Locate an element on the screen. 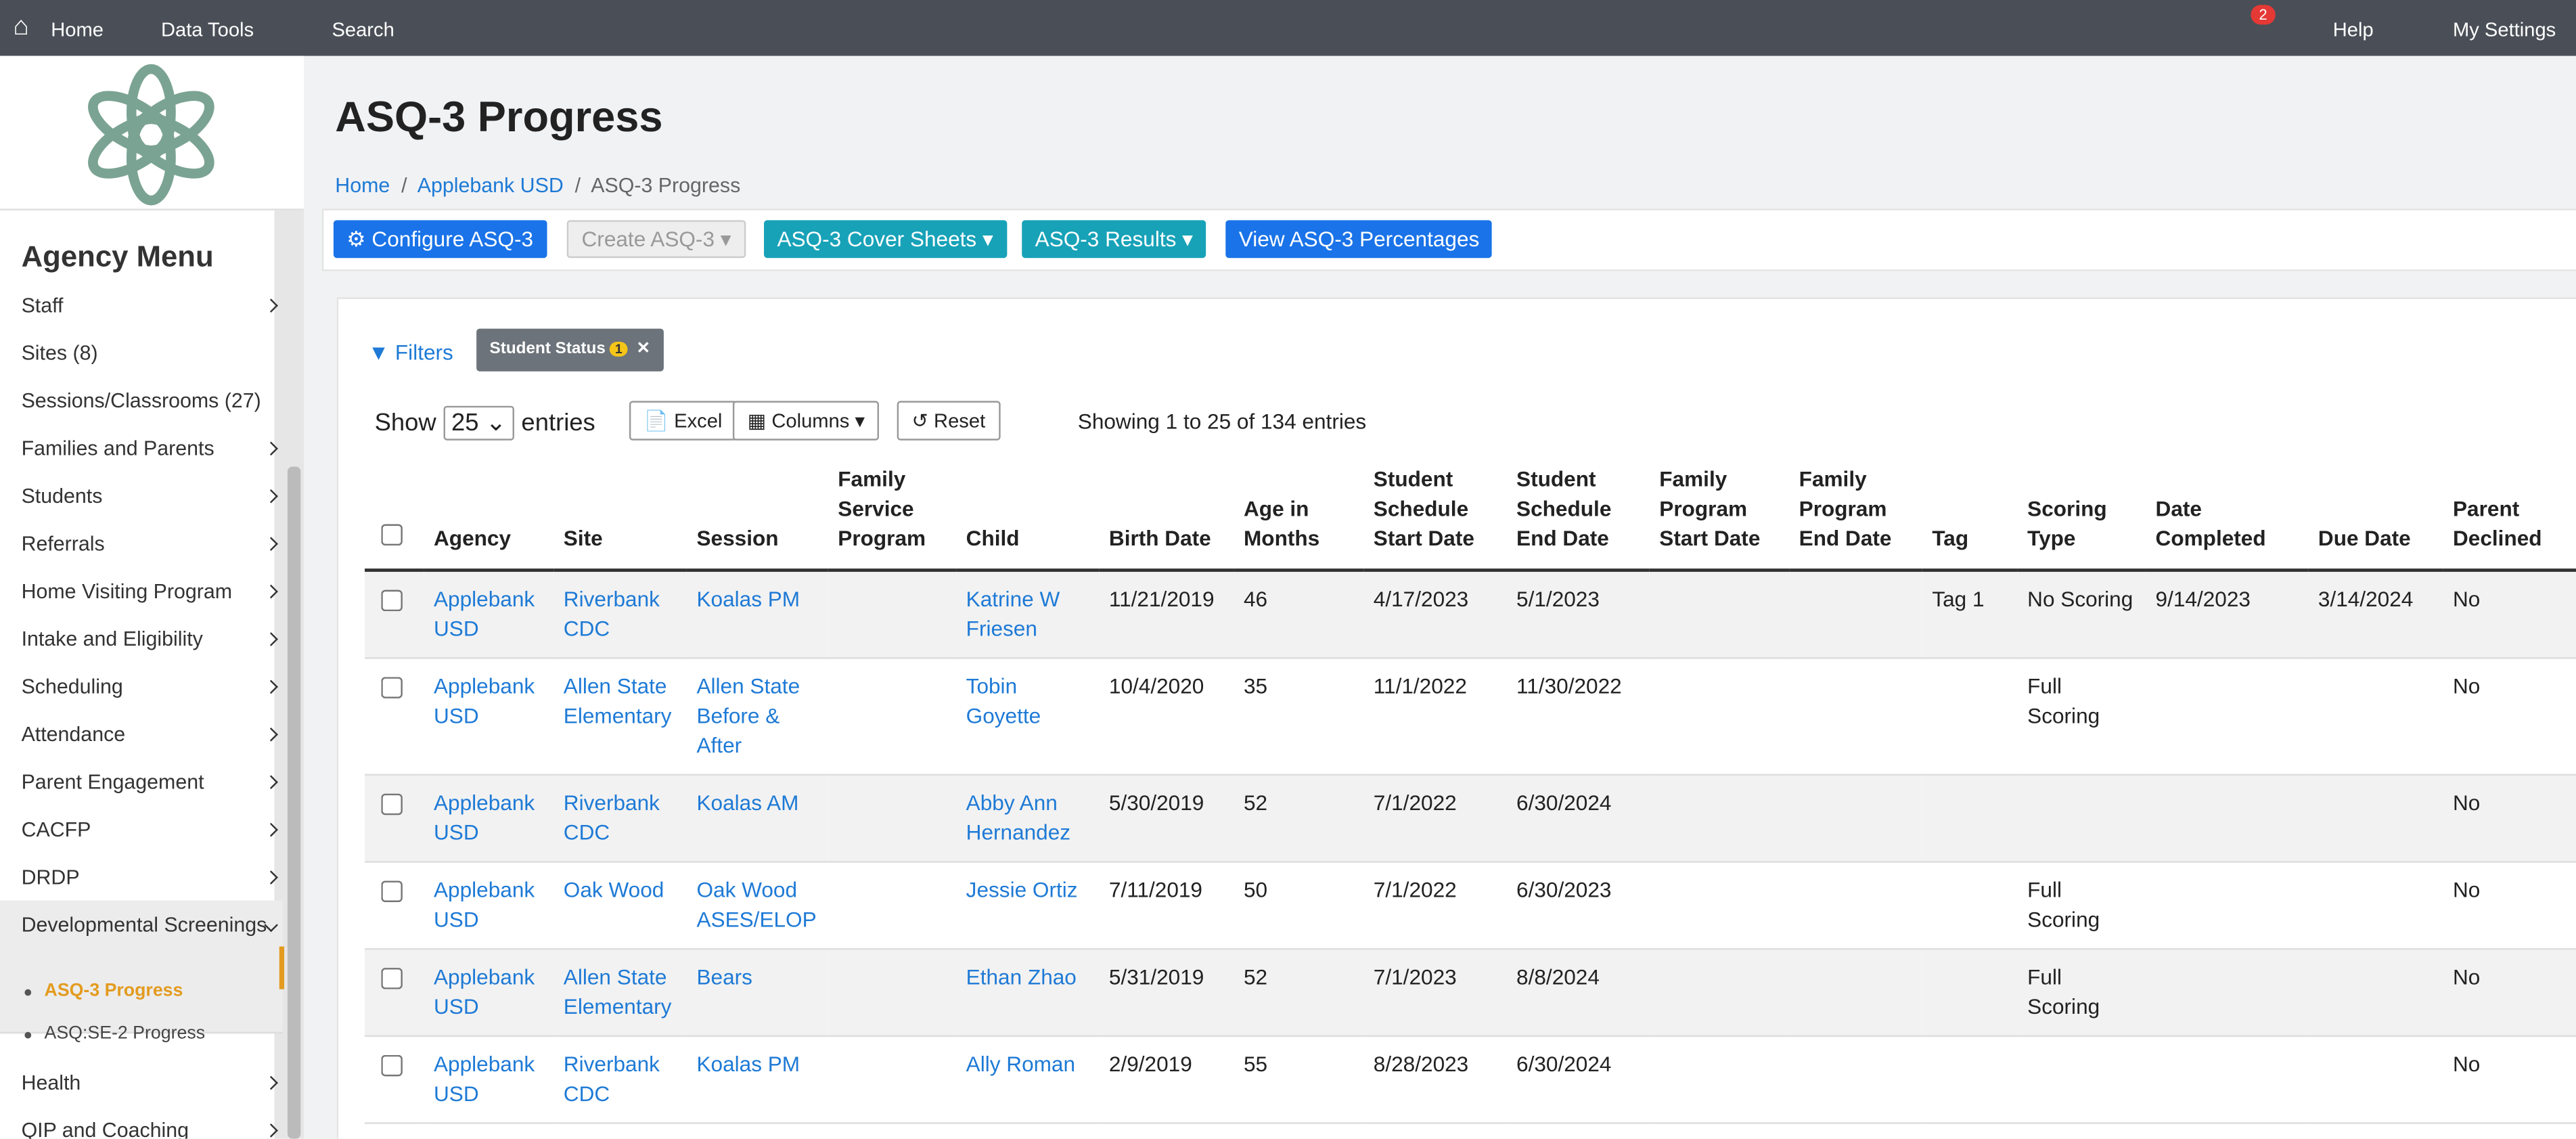  reset-button: ↺ Reset is located at coordinates (949, 421).